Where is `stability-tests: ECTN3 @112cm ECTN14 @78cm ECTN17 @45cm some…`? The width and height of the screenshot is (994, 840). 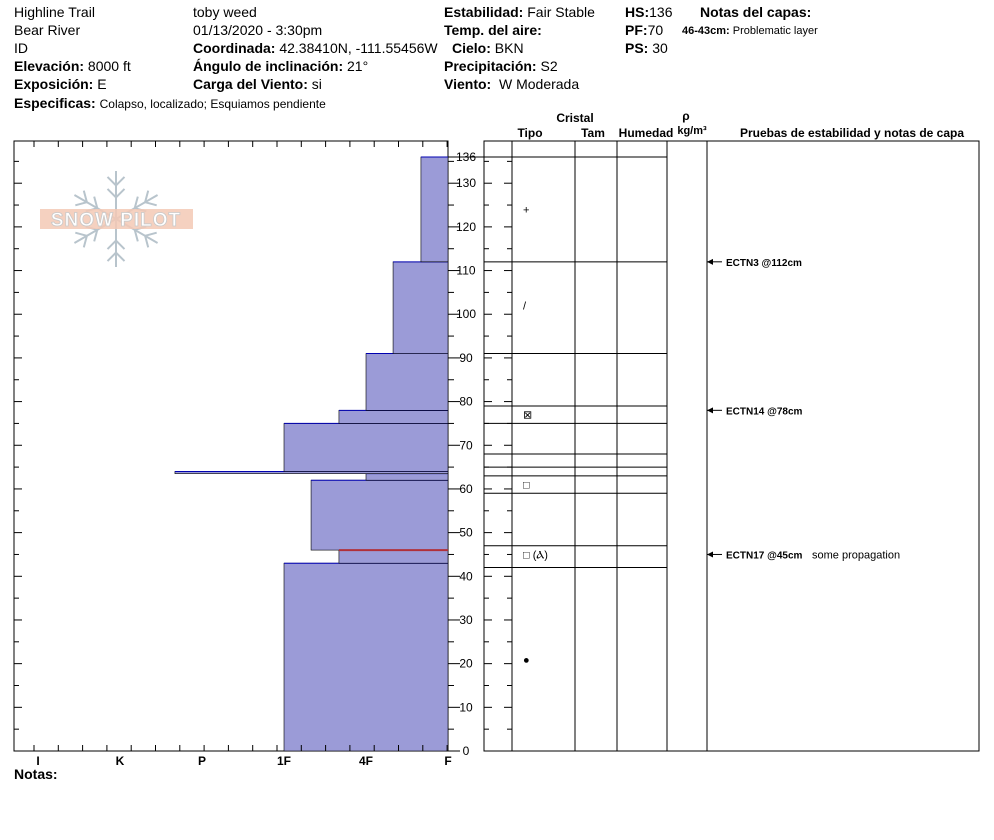
stability-tests: ECTN3 @112cm ECTN14 @78cm ECTN17 @45cm some… is located at coordinates (803, 409).